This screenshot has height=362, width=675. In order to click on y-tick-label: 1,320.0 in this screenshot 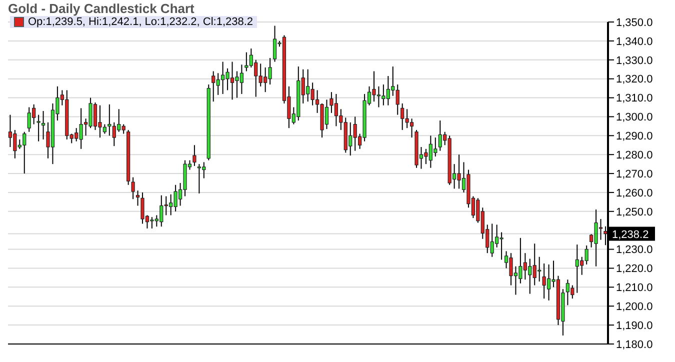, I will do `click(634, 80)`.